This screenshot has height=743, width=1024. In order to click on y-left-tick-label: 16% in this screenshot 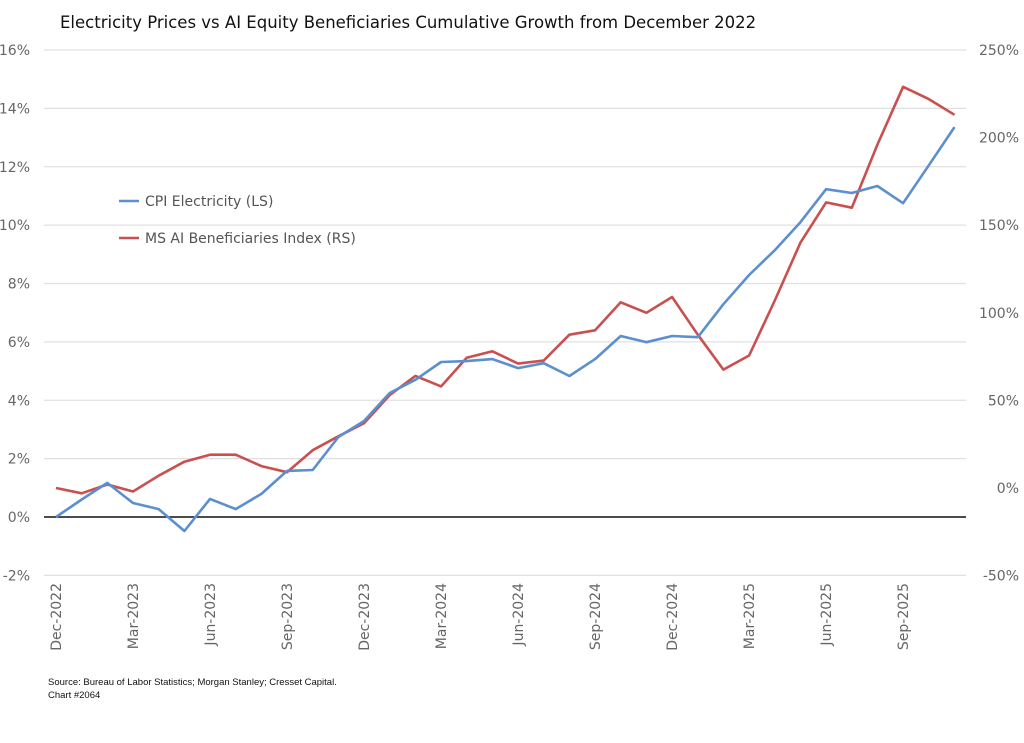, I will do `click(15, 51)`.